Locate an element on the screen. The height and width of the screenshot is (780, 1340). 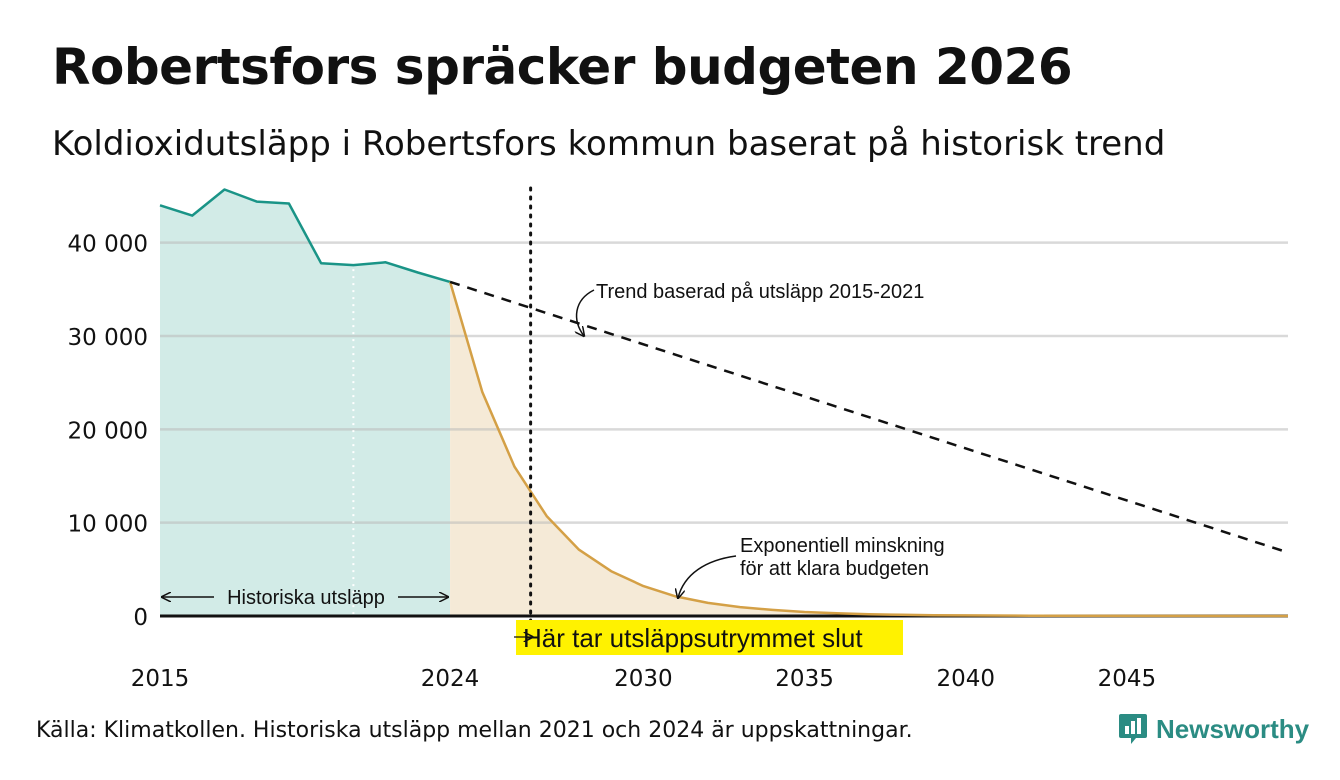
x-tick-label: 2035 is located at coordinates (804, 679).